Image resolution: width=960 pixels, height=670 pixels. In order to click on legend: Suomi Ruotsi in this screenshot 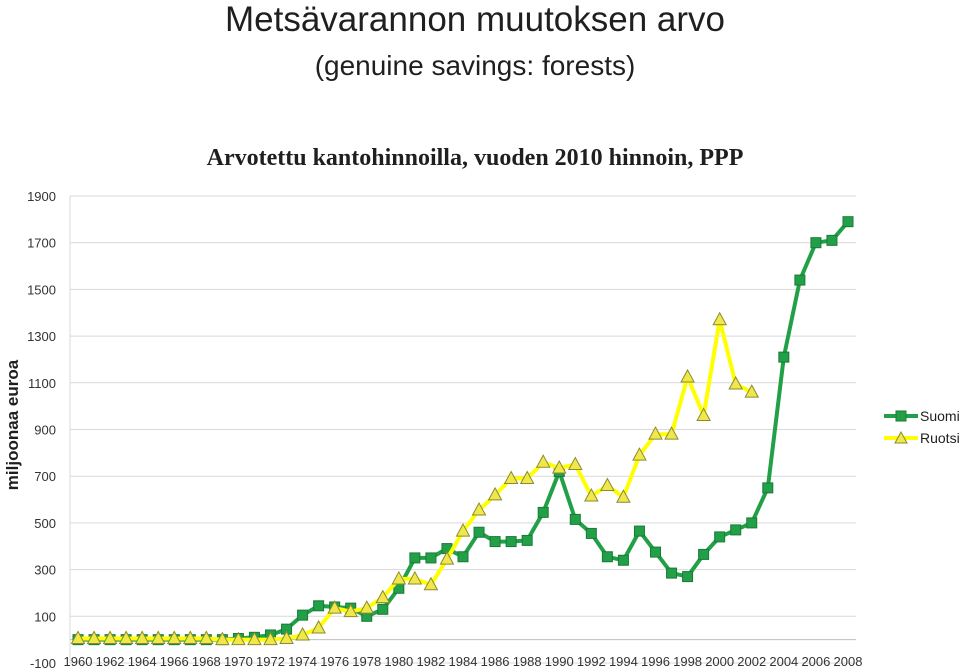, I will do `click(922, 427)`.